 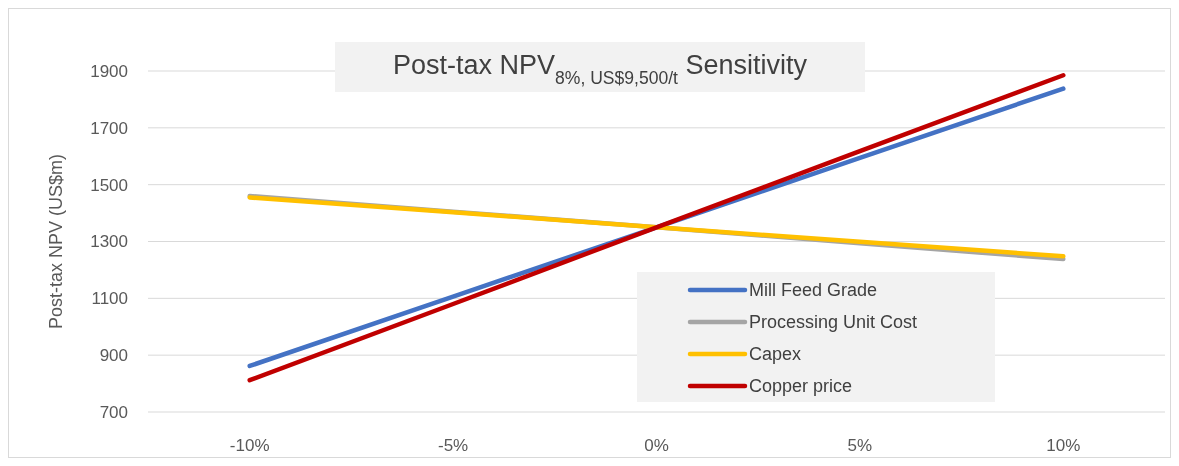 I want to click on legend-label: Processing Unit Cost, so click(x=833, y=322).